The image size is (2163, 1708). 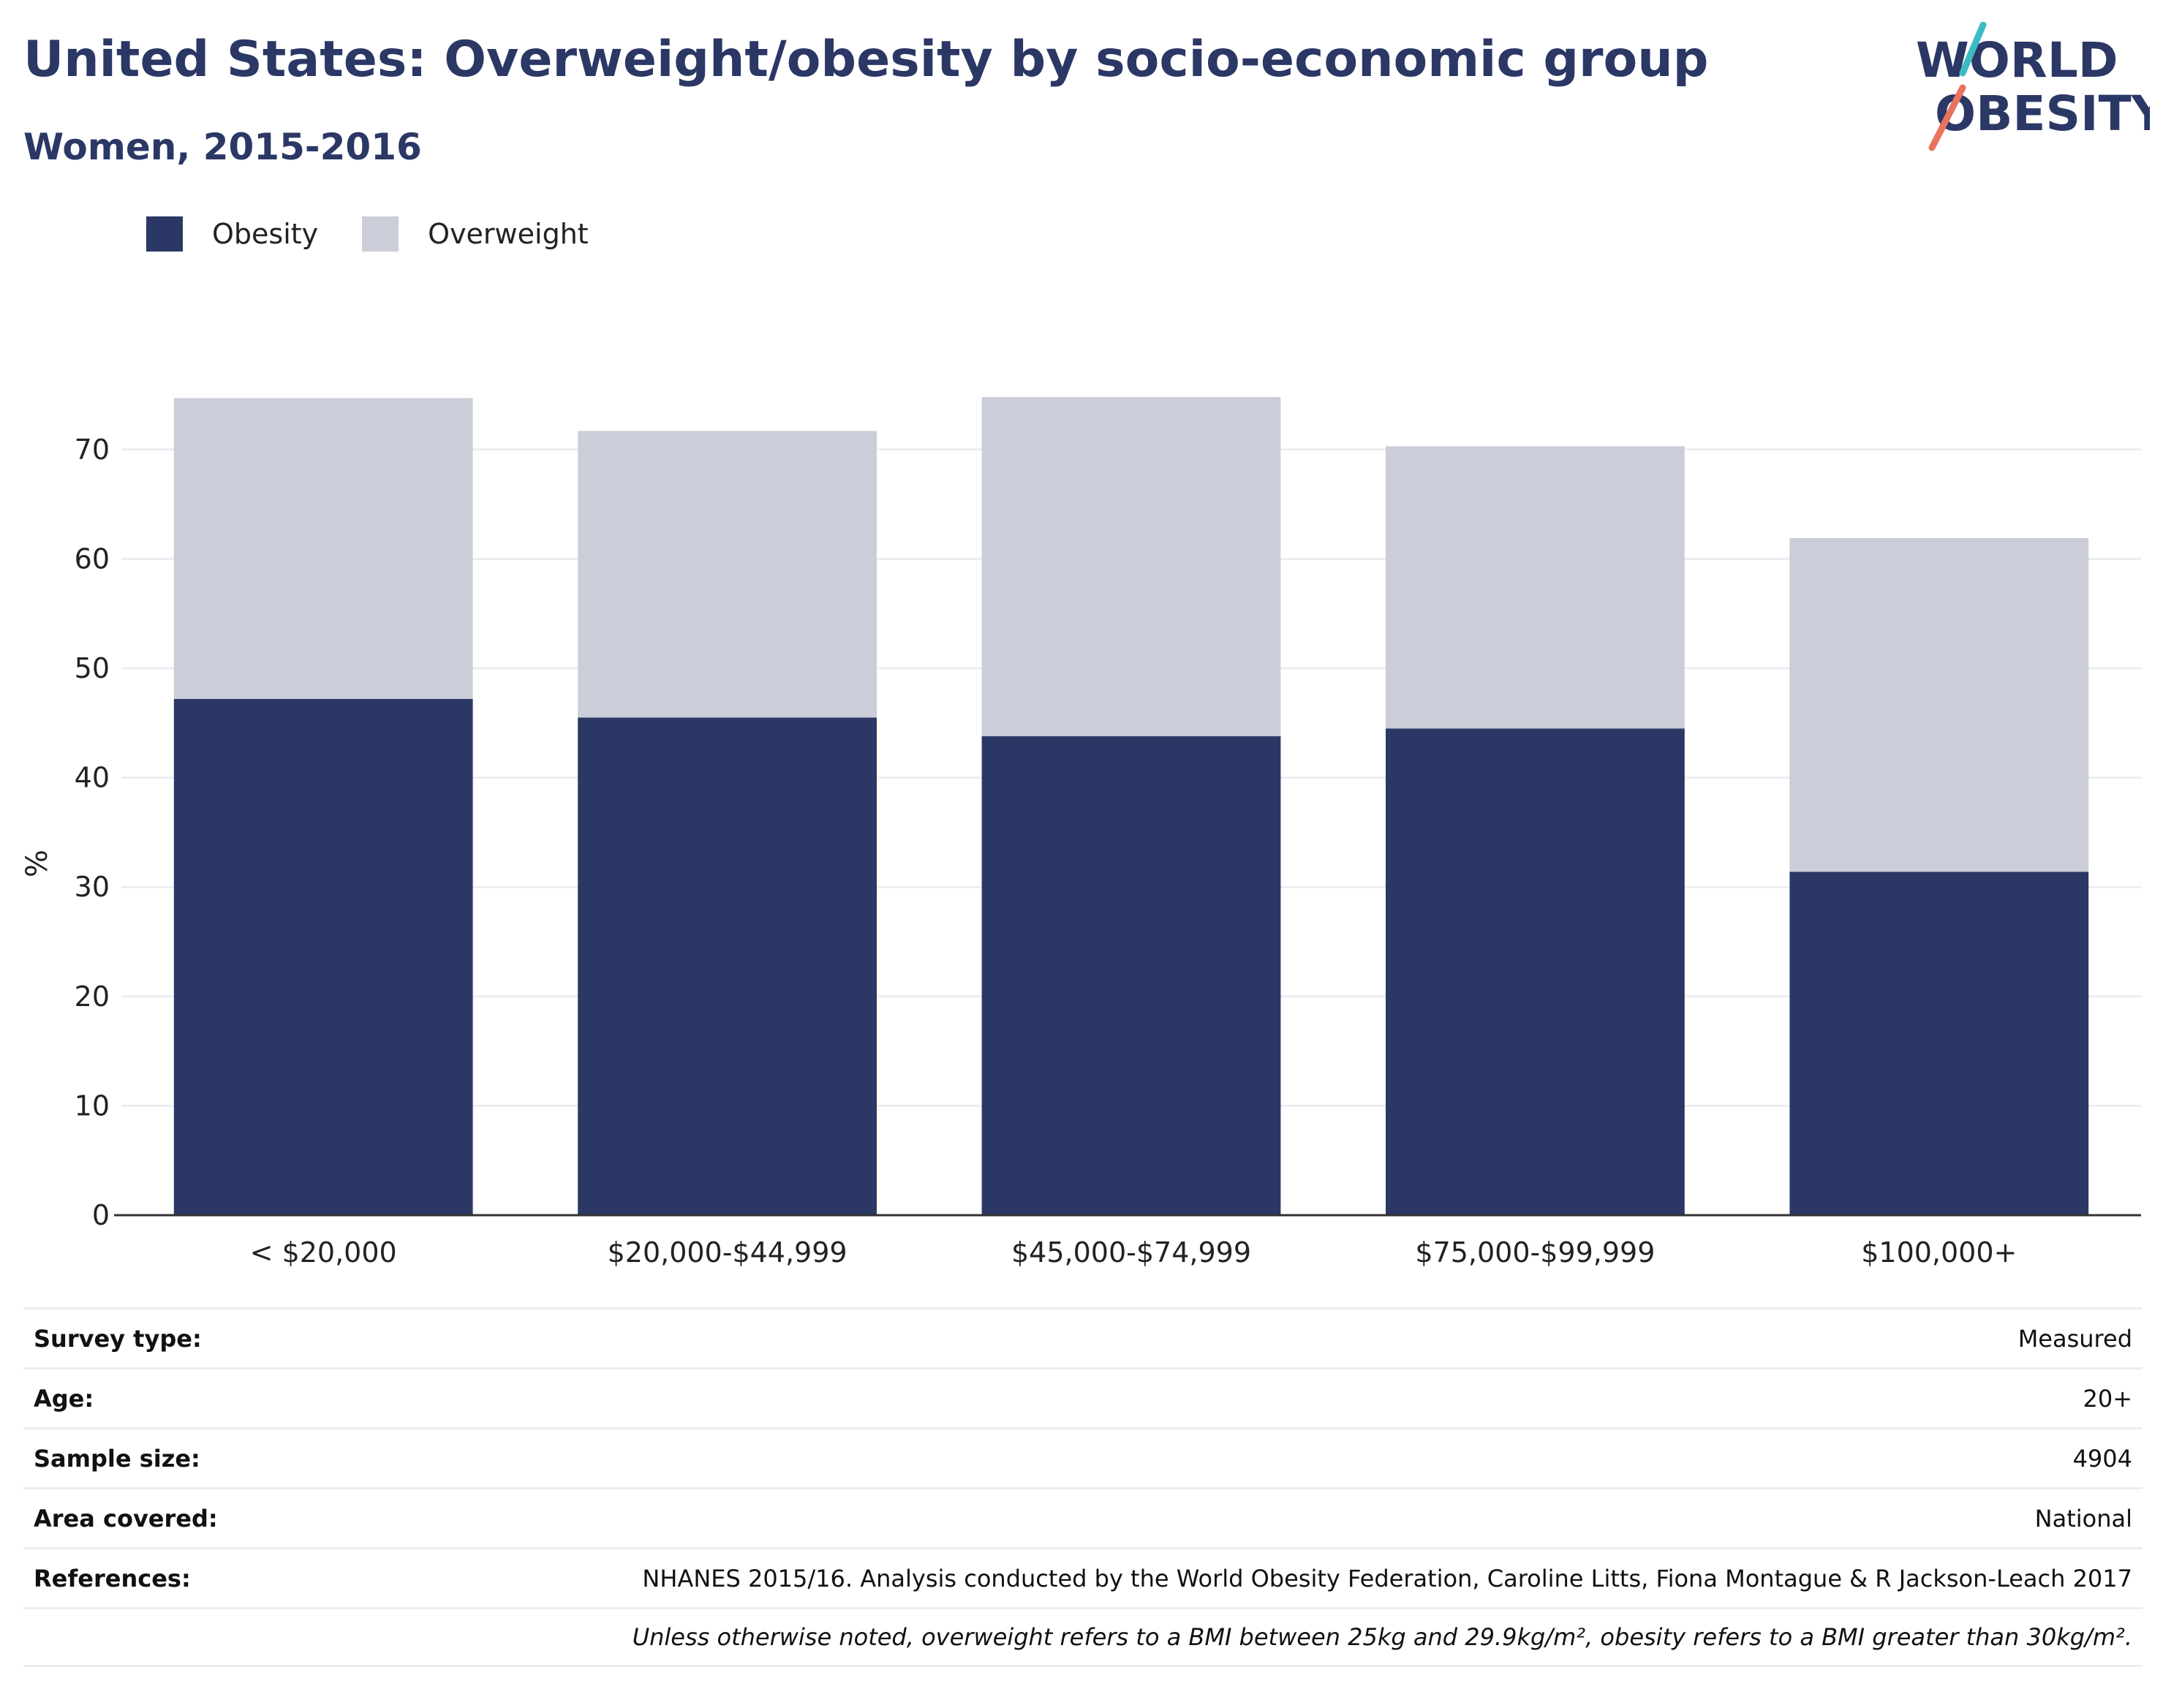 I want to click on meta-label: References:, so click(x=113, y=1578).